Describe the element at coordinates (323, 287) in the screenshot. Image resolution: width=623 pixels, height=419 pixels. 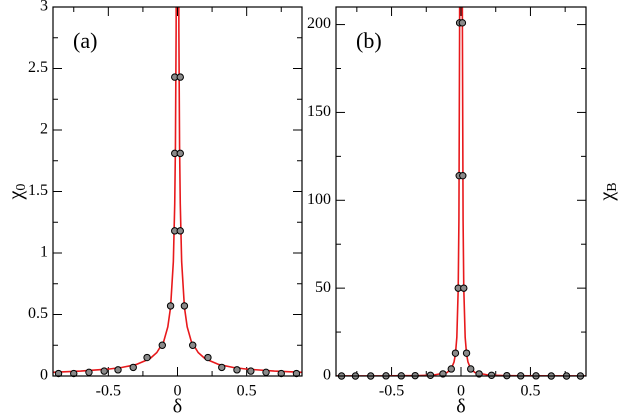
I see `y-tick-label: 50` at that location.